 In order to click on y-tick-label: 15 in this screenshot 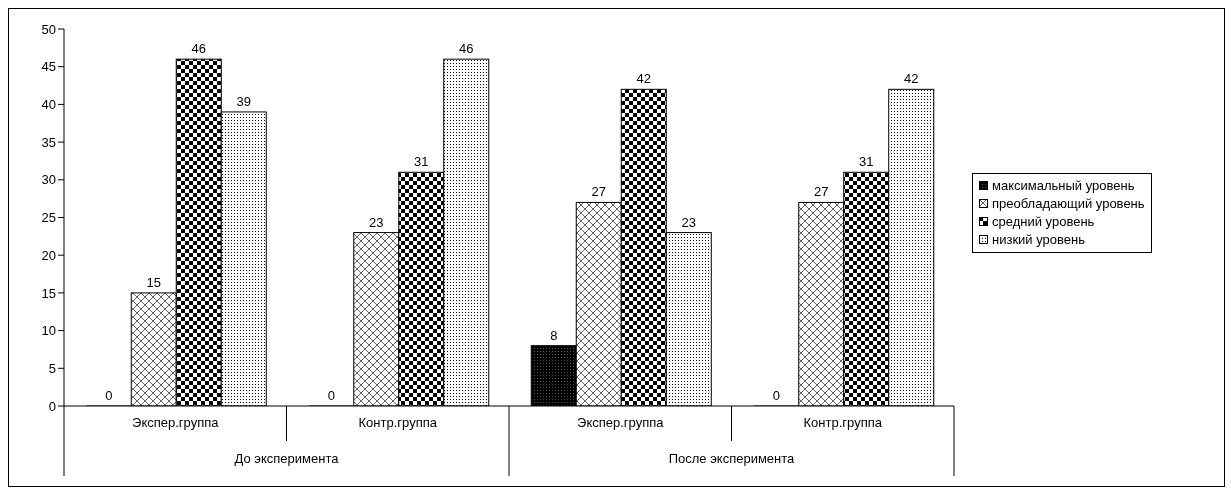, I will do `click(48, 293)`.